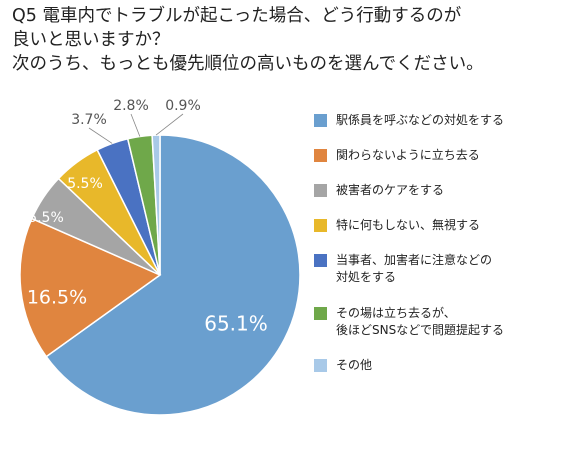  Describe the element at coordinates (237, 16) in the screenshot. I see `title-line-1: Q5 電車内でトラブルが起こった場合、どう行動するのが` at that location.